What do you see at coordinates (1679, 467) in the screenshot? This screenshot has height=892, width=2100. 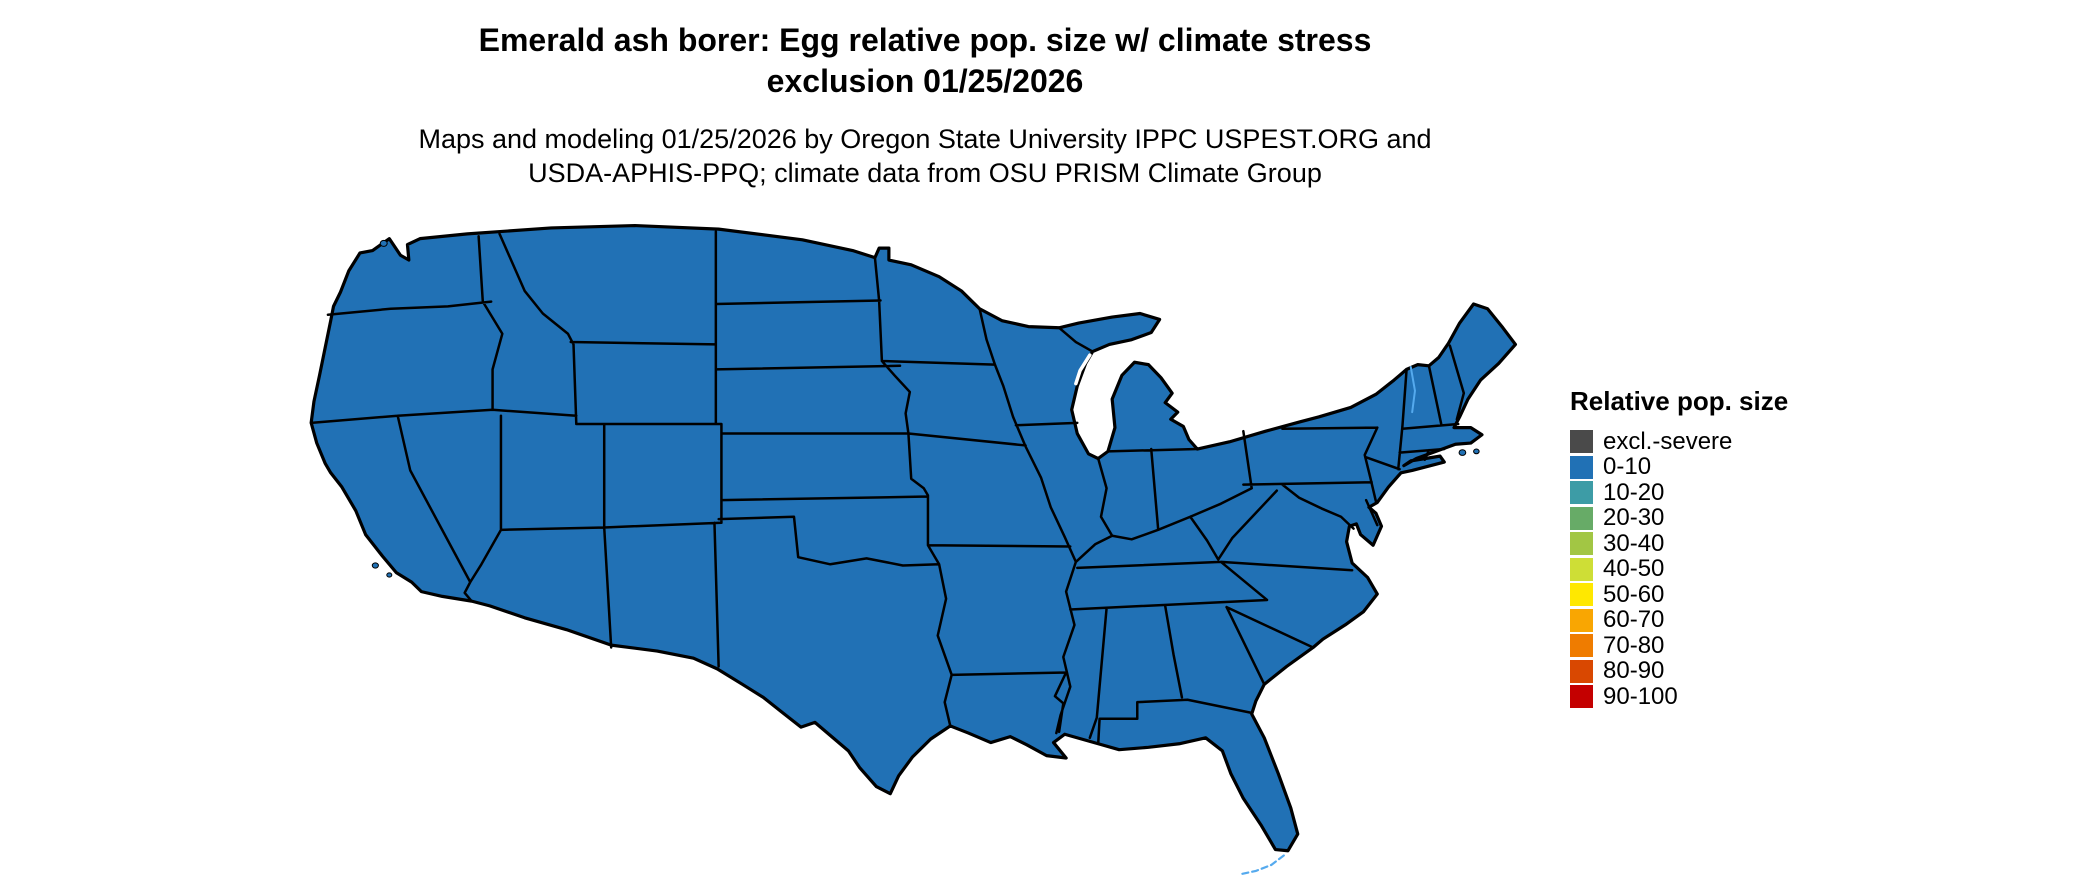 I see `legend-item: 0-10` at bounding box center [1679, 467].